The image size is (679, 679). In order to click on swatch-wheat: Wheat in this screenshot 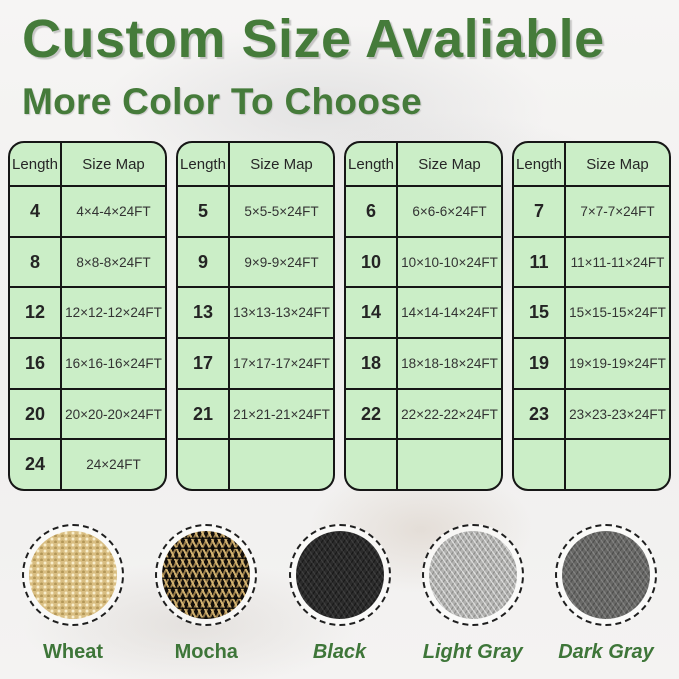, I will do `click(73, 594)`.